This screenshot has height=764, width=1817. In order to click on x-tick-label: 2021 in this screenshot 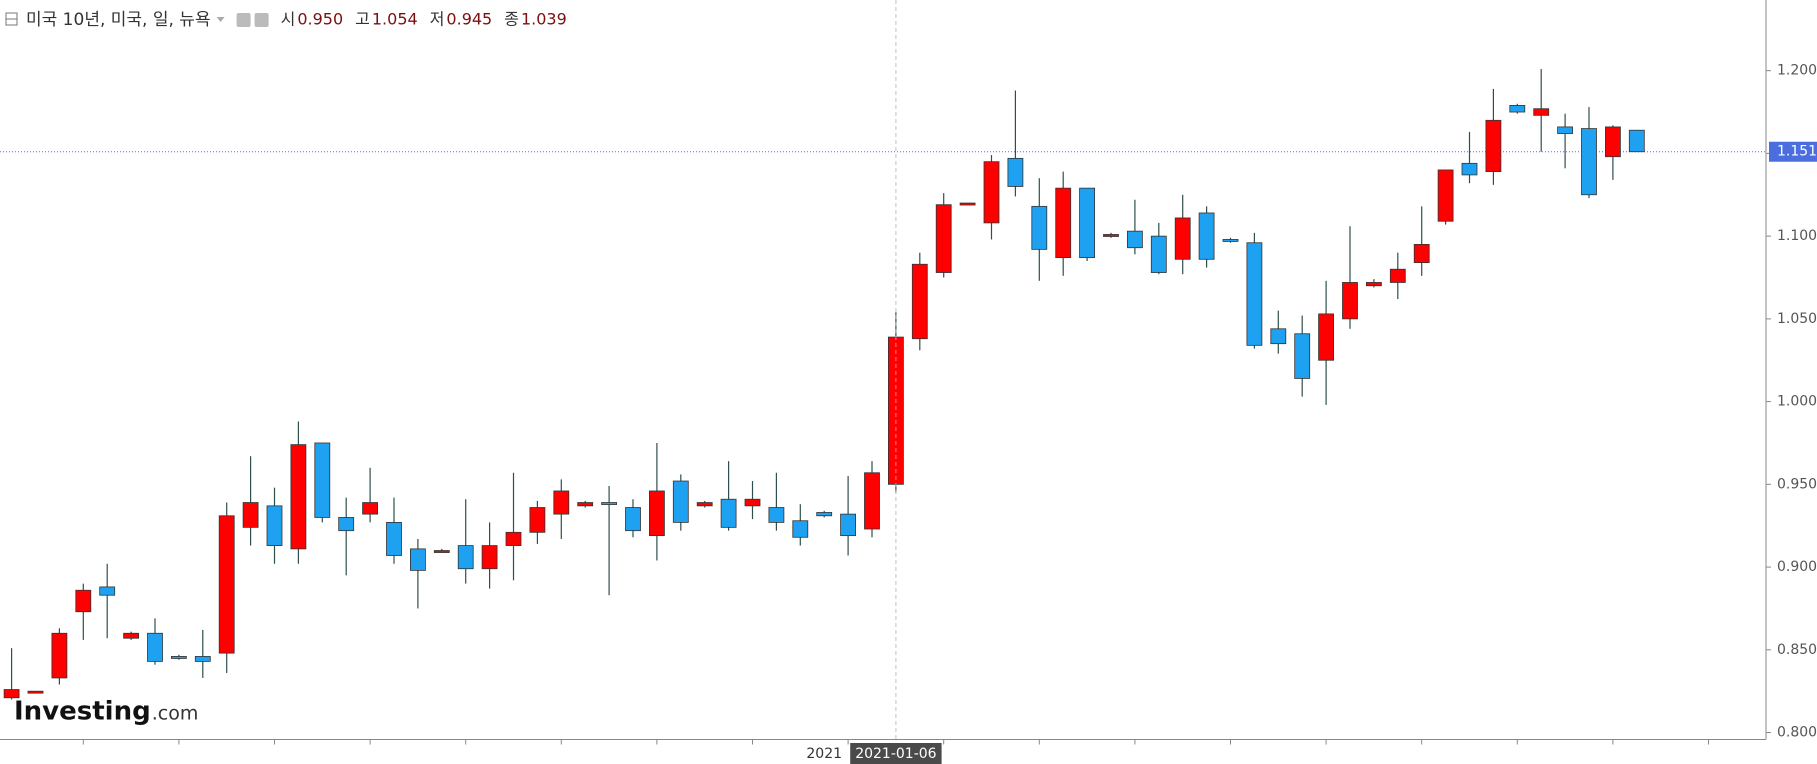, I will do `click(824, 754)`.